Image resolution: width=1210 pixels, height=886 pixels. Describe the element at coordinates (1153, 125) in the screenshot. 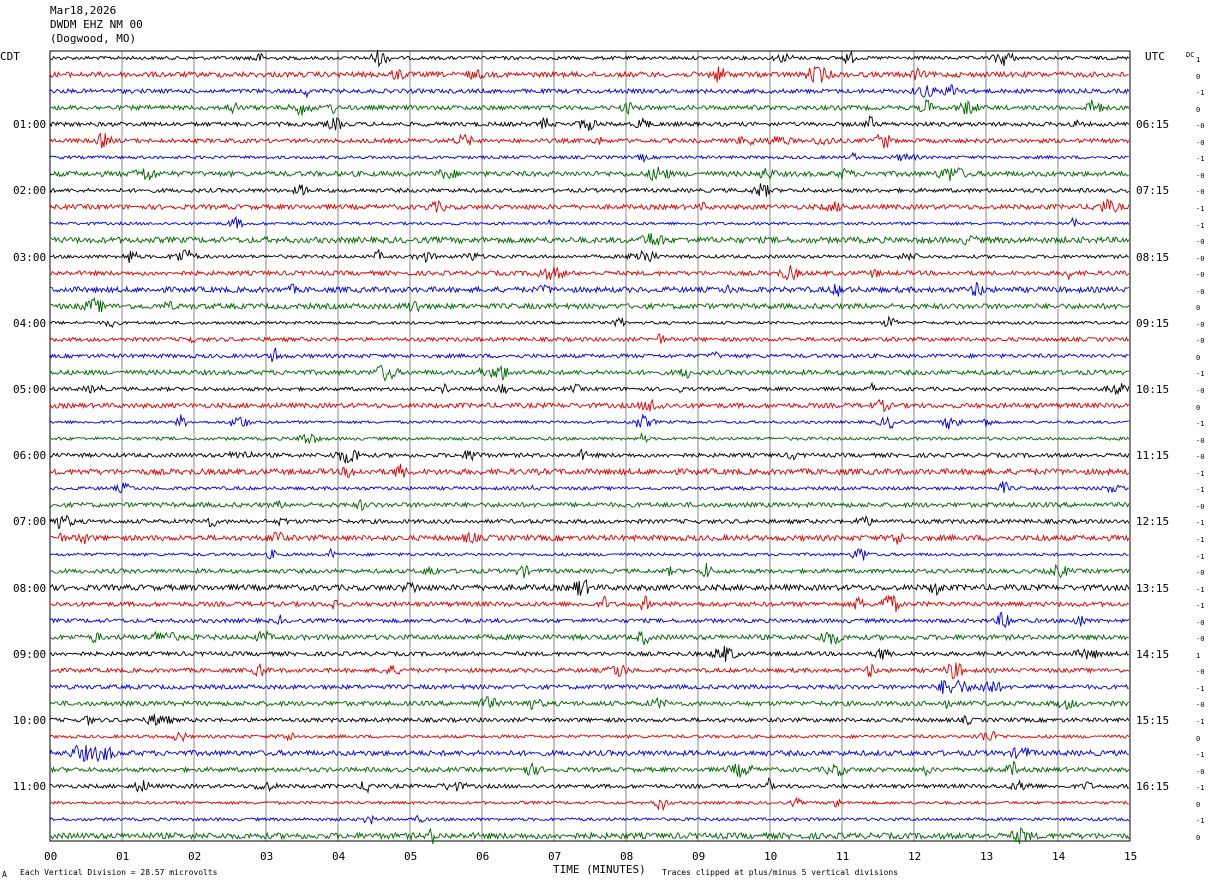

I see `right-hour-label: 06:15` at that location.